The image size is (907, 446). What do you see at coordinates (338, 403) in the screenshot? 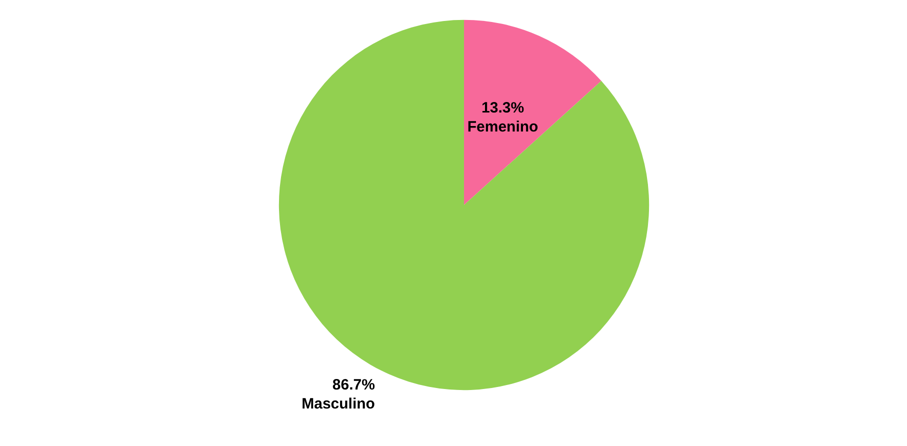
I see `slice-label: Masculino` at bounding box center [338, 403].